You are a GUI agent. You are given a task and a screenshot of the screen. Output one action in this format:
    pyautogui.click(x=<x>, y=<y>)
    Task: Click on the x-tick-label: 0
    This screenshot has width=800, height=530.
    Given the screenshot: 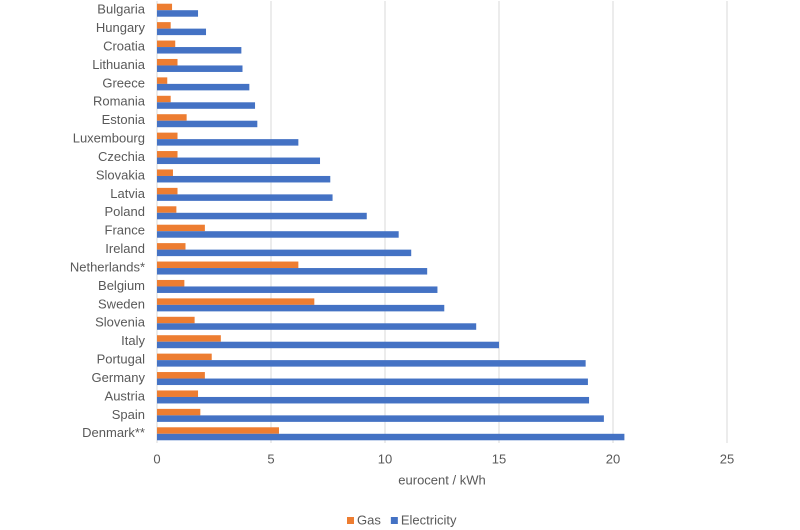 What is the action you would take?
    pyautogui.click(x=156, y=458)
    